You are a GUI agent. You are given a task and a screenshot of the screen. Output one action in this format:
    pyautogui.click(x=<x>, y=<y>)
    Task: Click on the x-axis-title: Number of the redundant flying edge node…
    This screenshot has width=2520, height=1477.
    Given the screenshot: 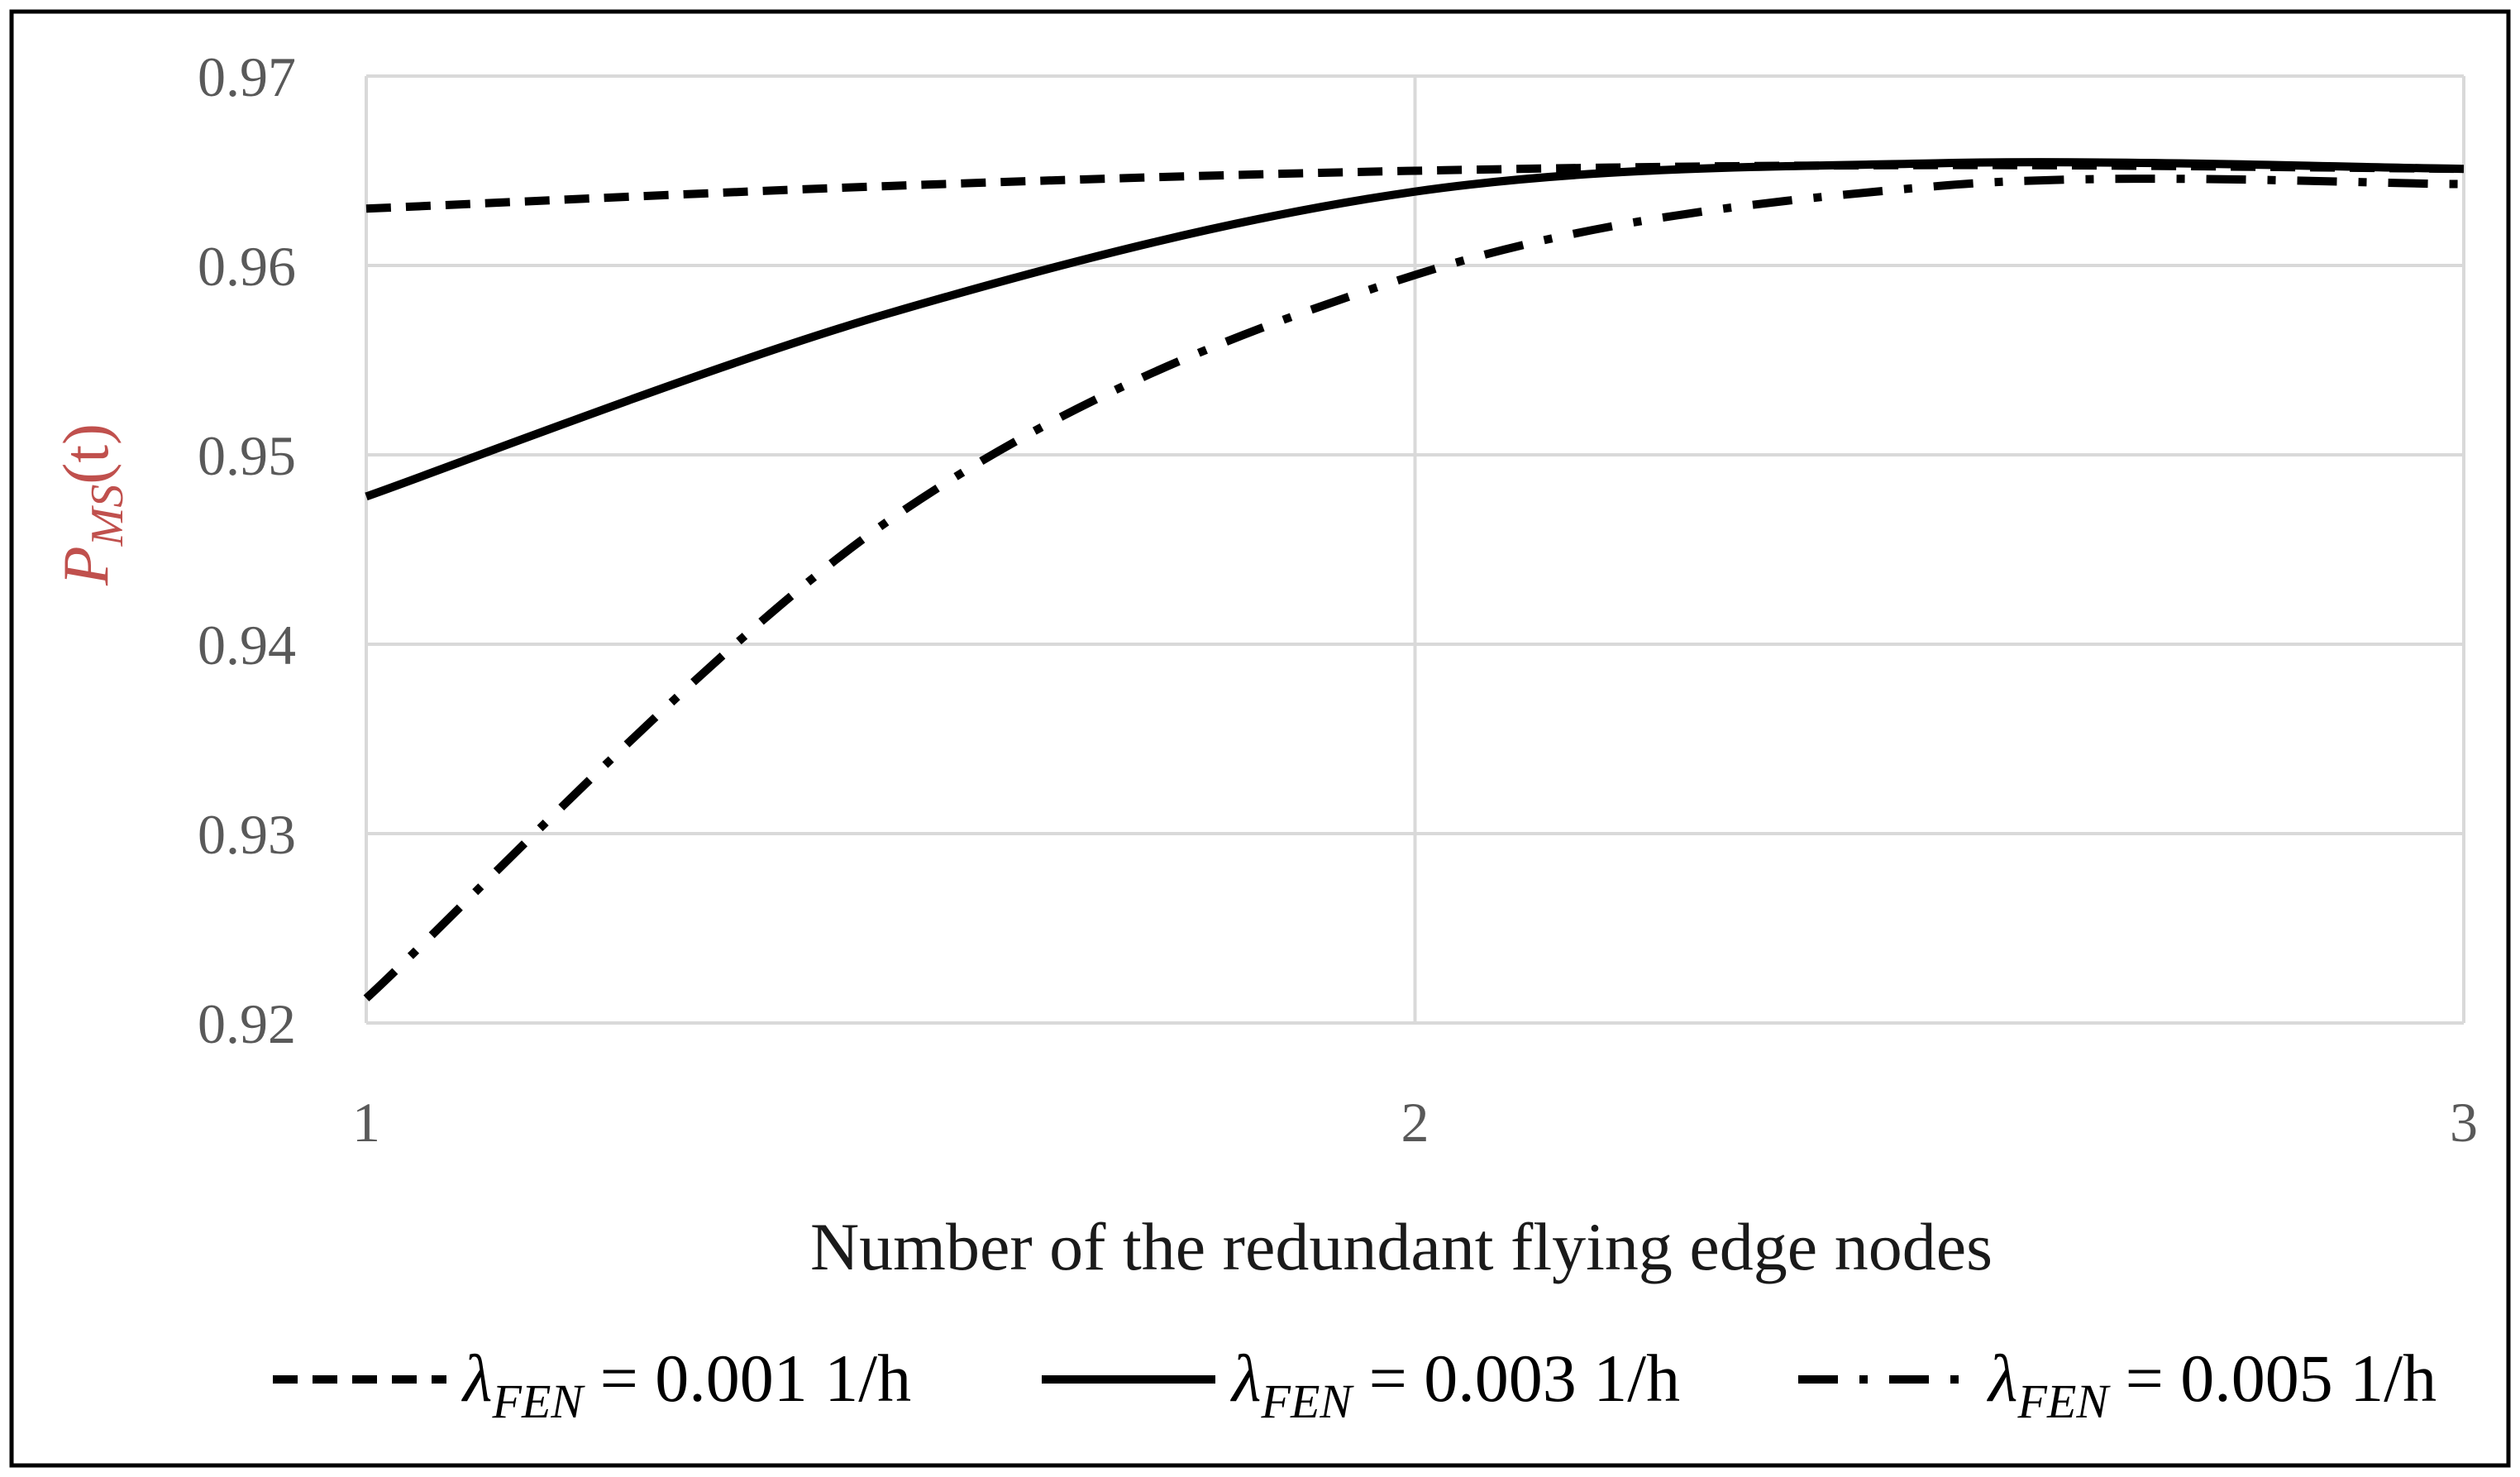 What is the action you would take?
    pyautogui.click(x=1401, y=1246)
    